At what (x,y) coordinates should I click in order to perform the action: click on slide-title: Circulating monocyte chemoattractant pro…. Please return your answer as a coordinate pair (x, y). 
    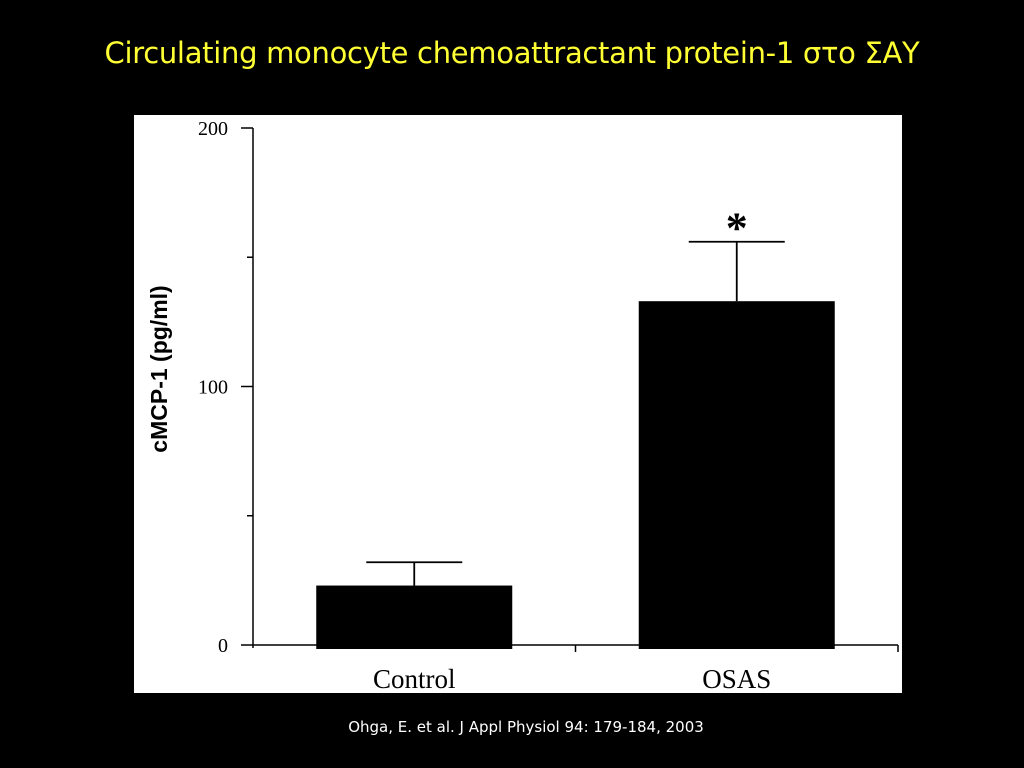
    Looking at the image, I should click on (512, 53).